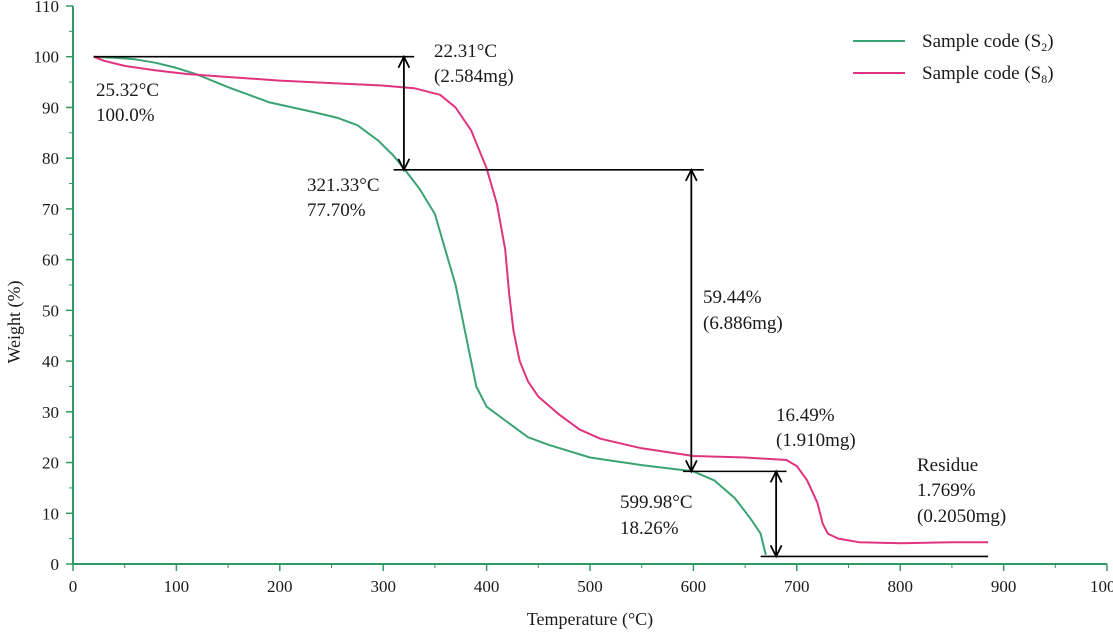 The height and width of the screenshot is (635, 1113). What do you see at coordinates (47, 57) in the screenshot?
I see `y-tick-label: 100` at bounding box center [47, 57].